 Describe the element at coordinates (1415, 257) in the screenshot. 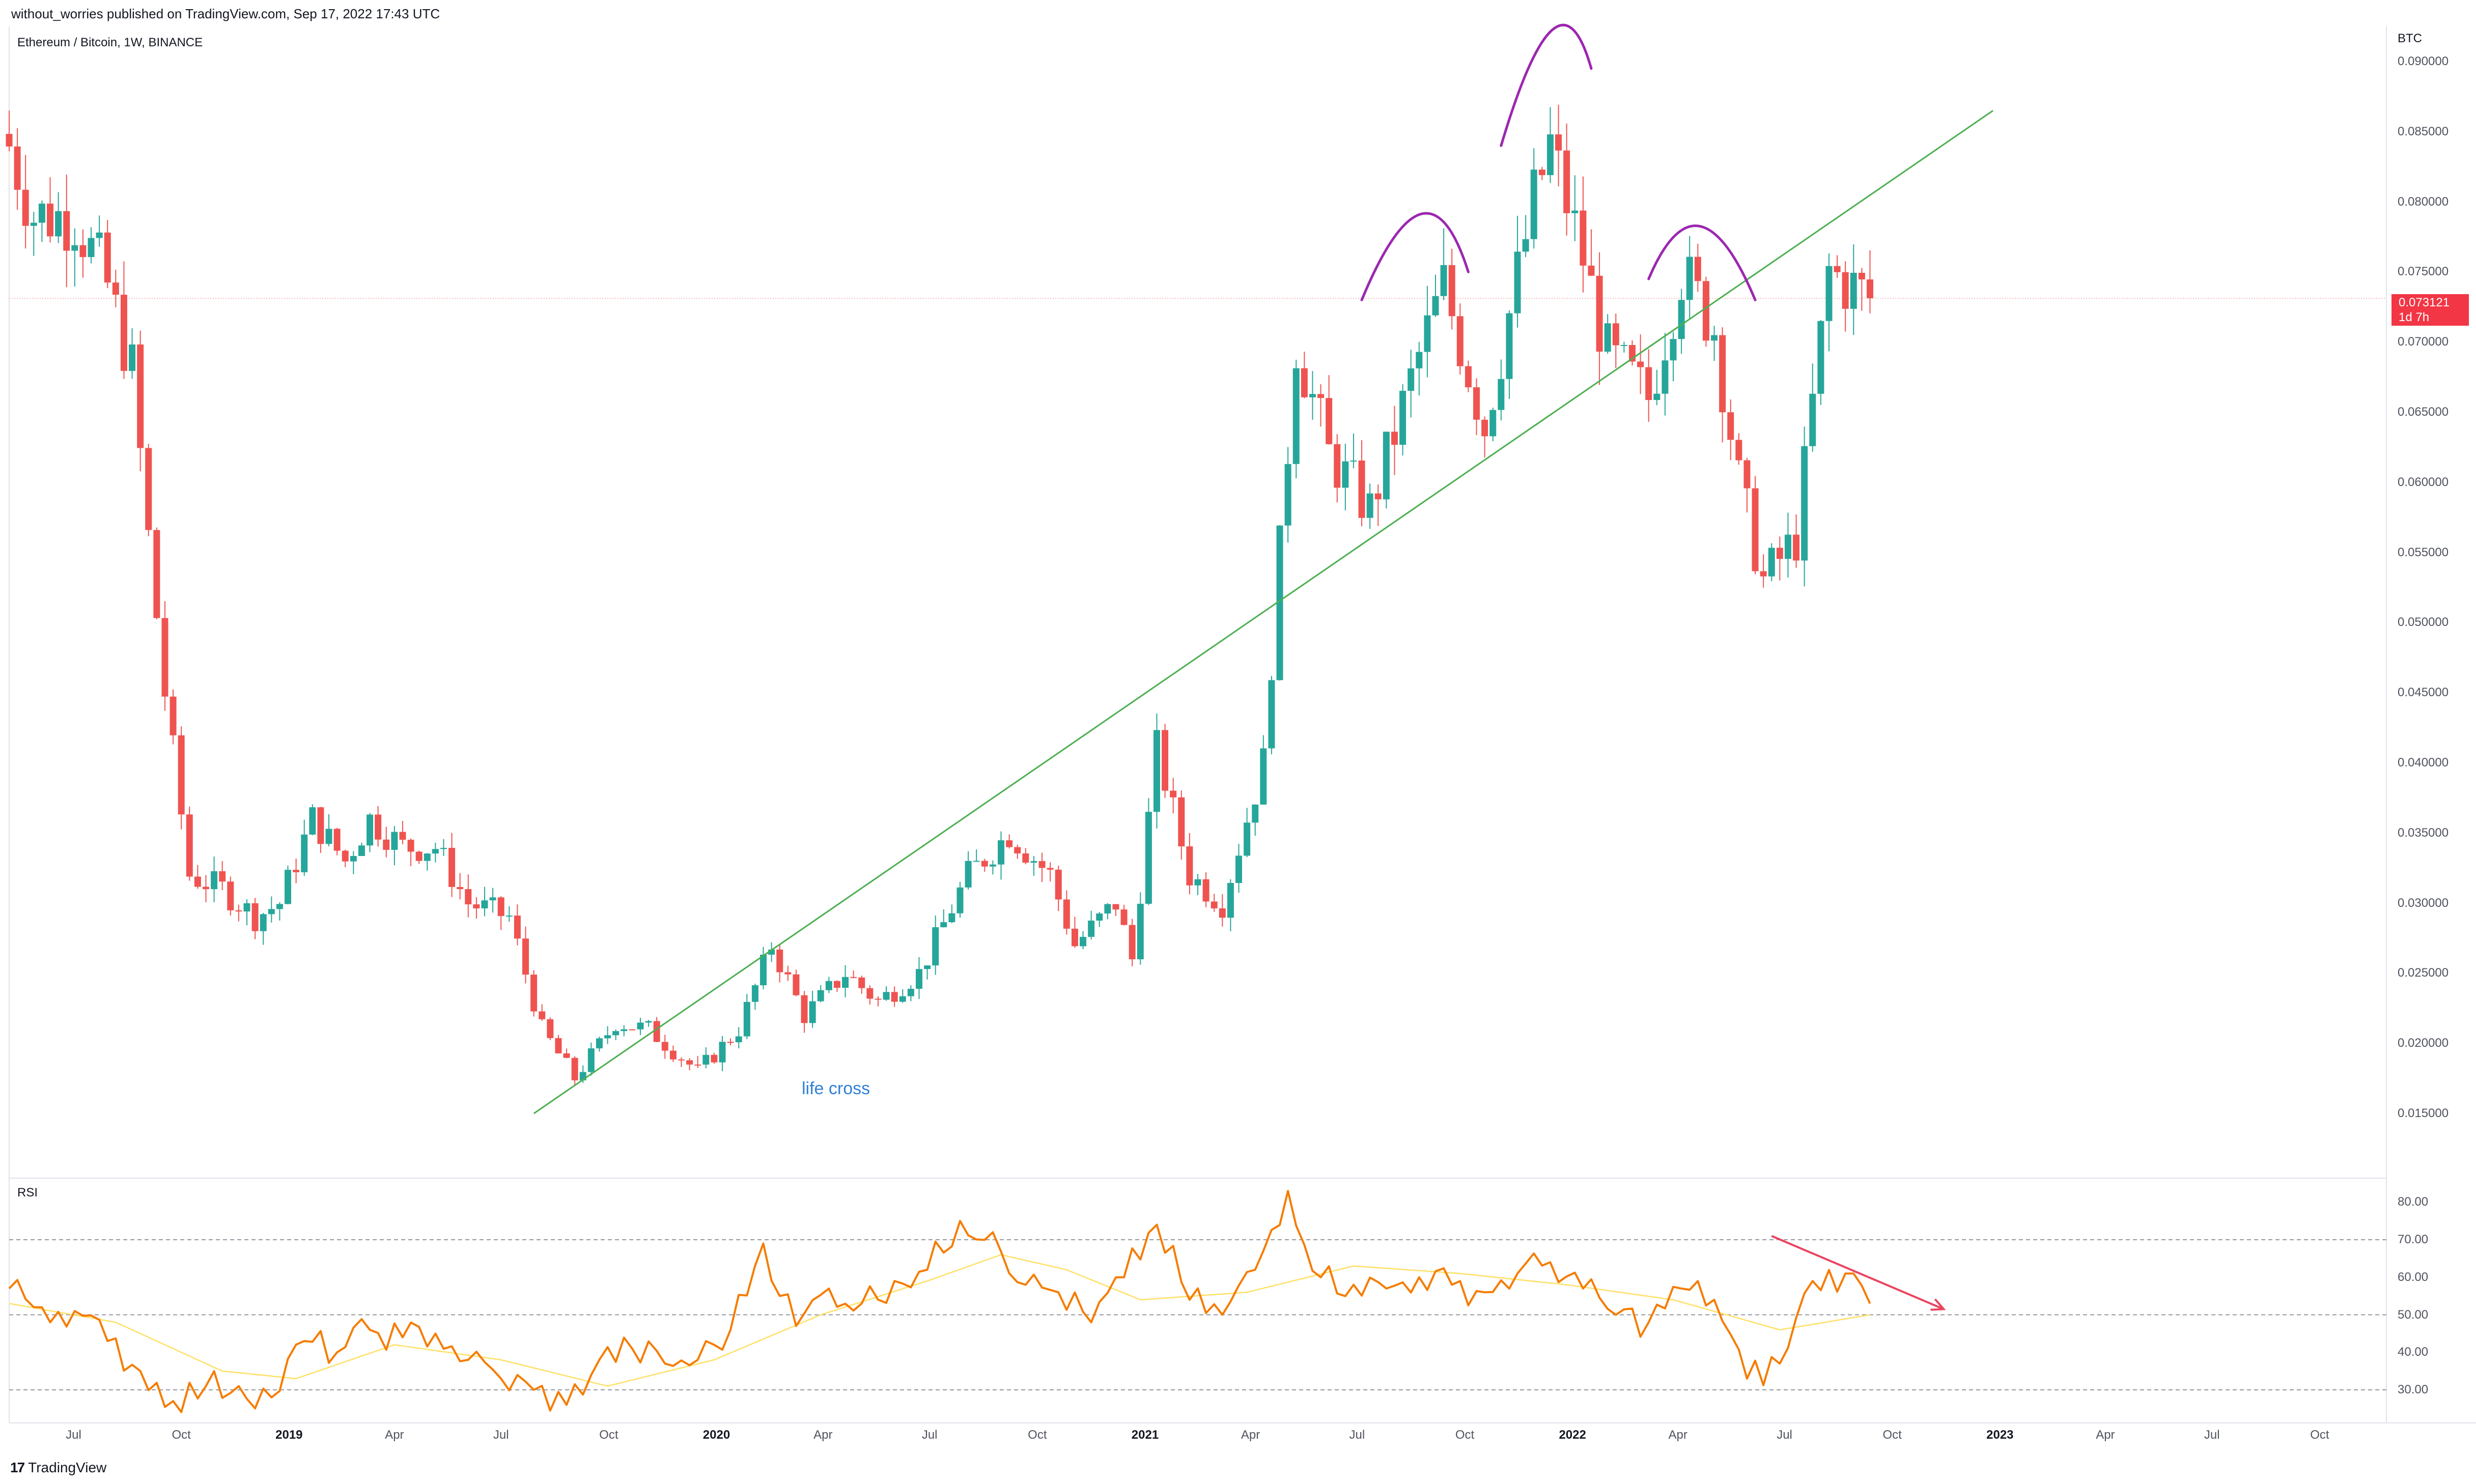

I see `left-shoulder-arc` at that location.